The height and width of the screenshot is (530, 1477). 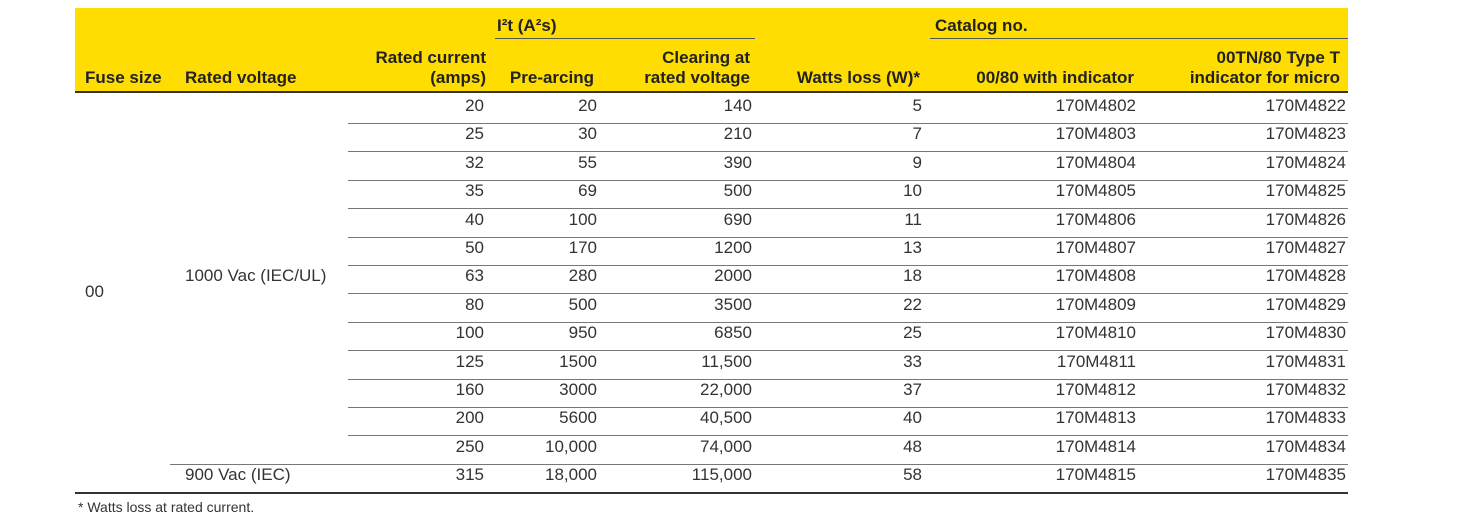 What do you see at coordinates (1305, 276) in the screenshot?
I see `cell: 170M4828` at bounding box center [1305, 276].